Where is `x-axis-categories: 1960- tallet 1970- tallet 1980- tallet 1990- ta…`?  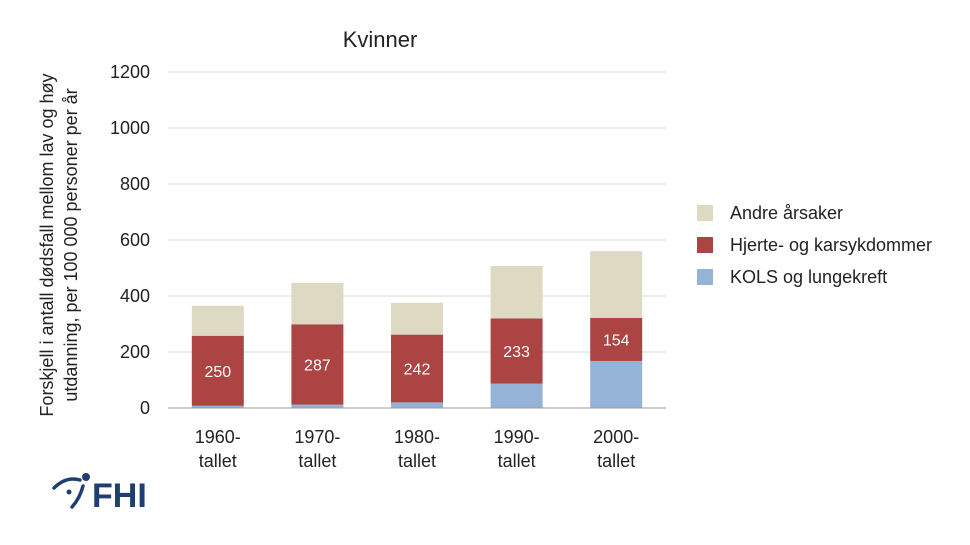 x-axis-categories: 1960- tallet 1970- tallet 1980- tallet 1990- ta… is located at coordinates (417, 449).